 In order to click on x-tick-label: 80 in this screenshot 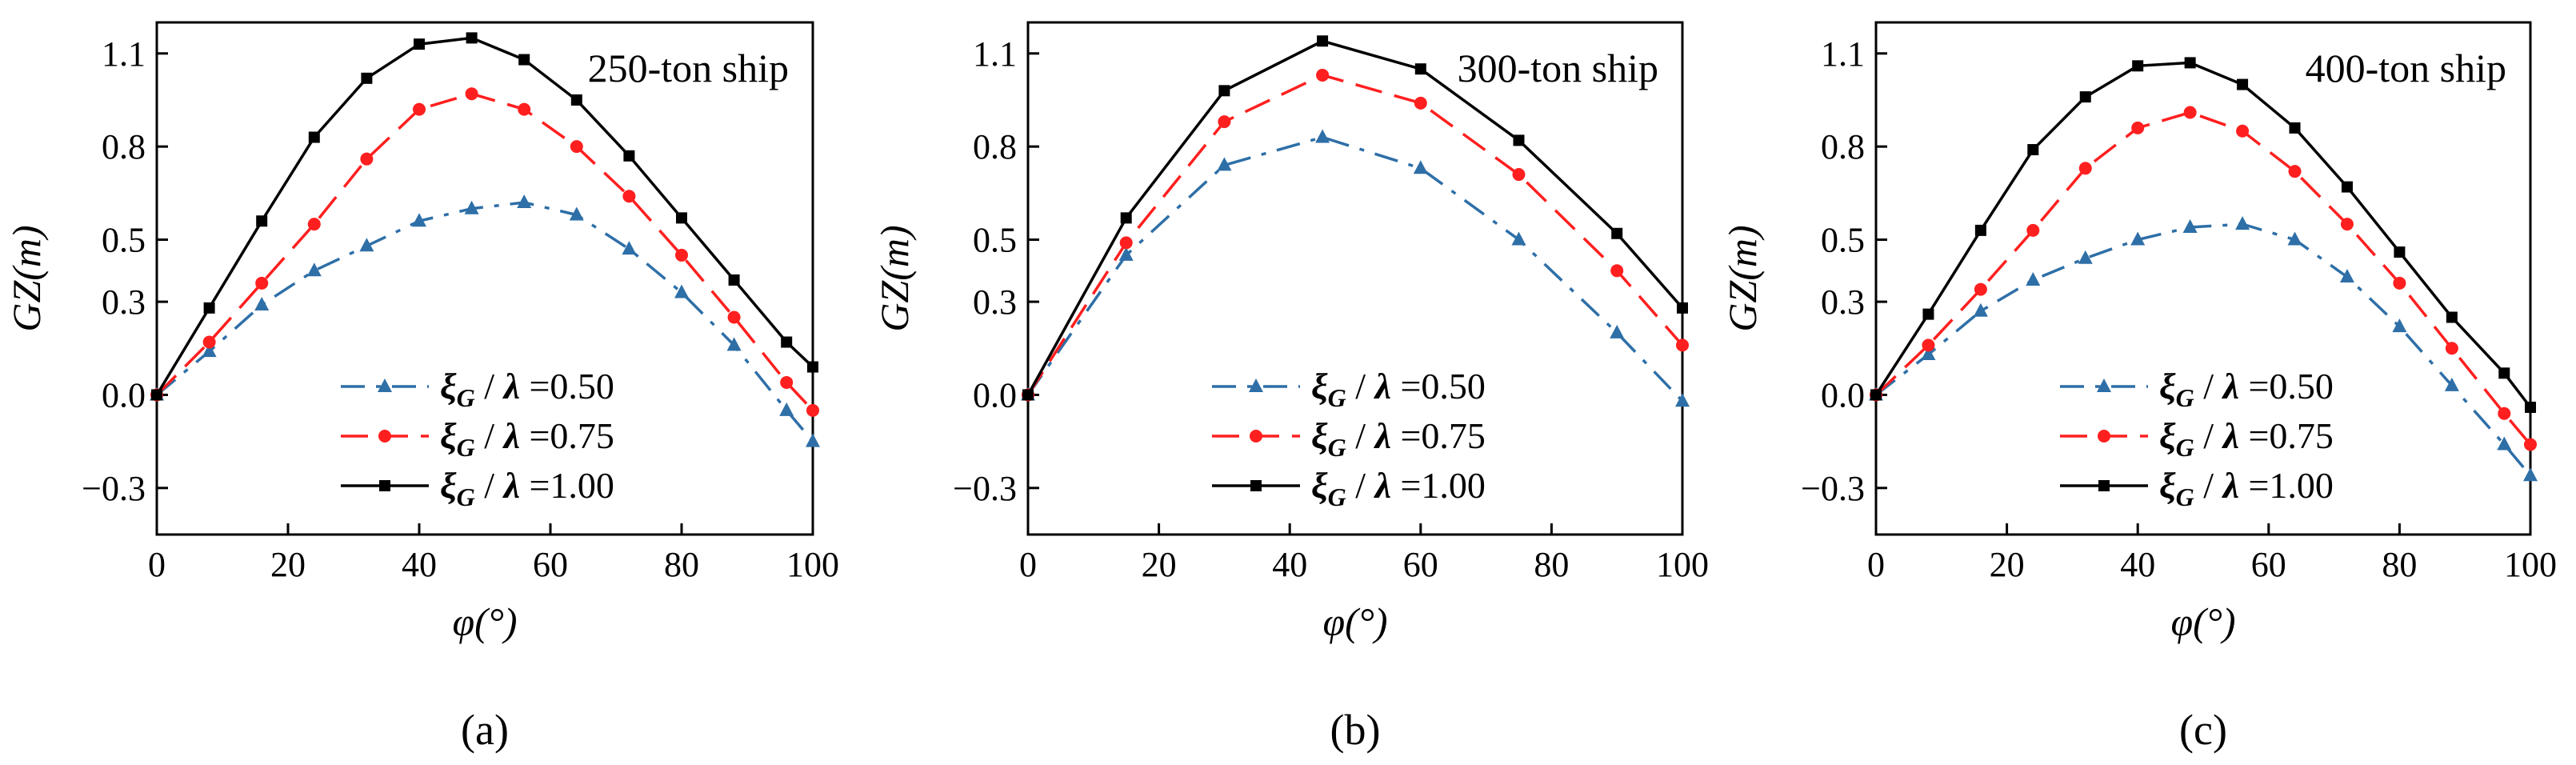, I will do `click(681, 564)`.